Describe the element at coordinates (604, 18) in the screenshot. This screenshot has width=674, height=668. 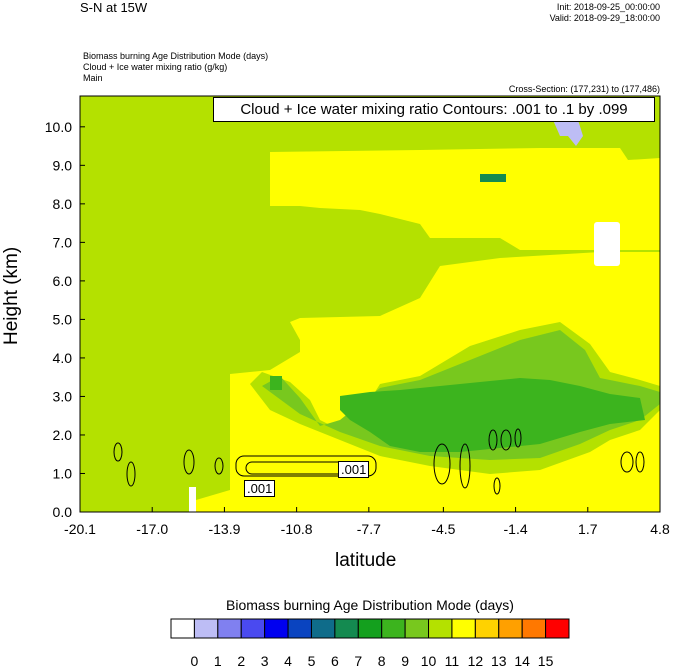
I see `valid-time: Valid: 2018-09-29_18:00:00` at that location.